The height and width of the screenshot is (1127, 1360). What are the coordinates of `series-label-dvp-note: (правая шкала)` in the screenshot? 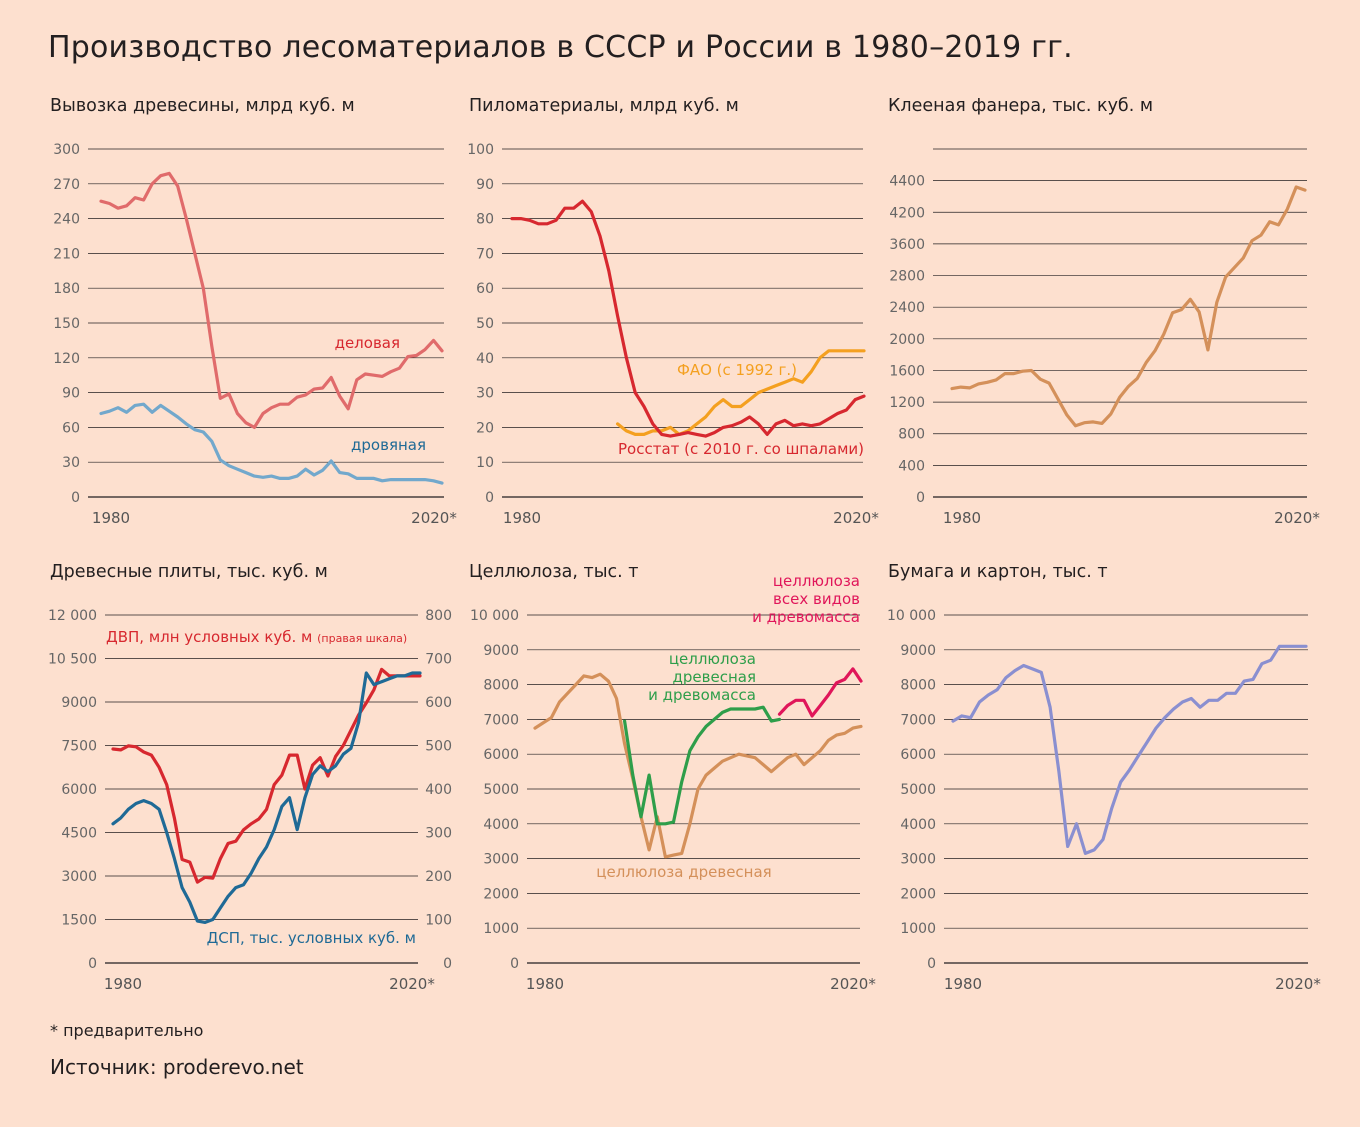 It's located at (362, 638).